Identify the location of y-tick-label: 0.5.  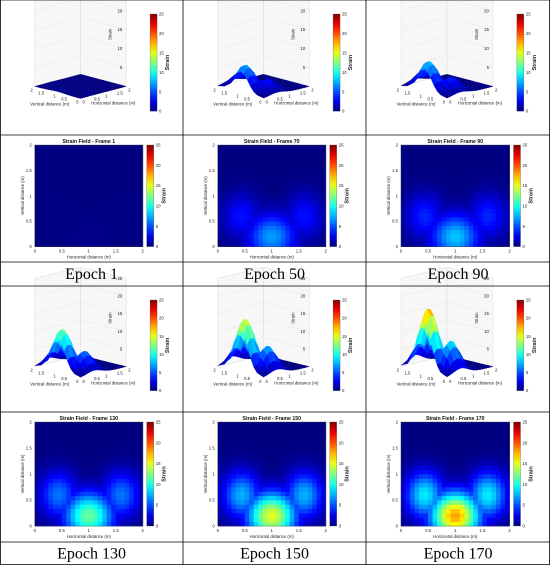
(212, 500).